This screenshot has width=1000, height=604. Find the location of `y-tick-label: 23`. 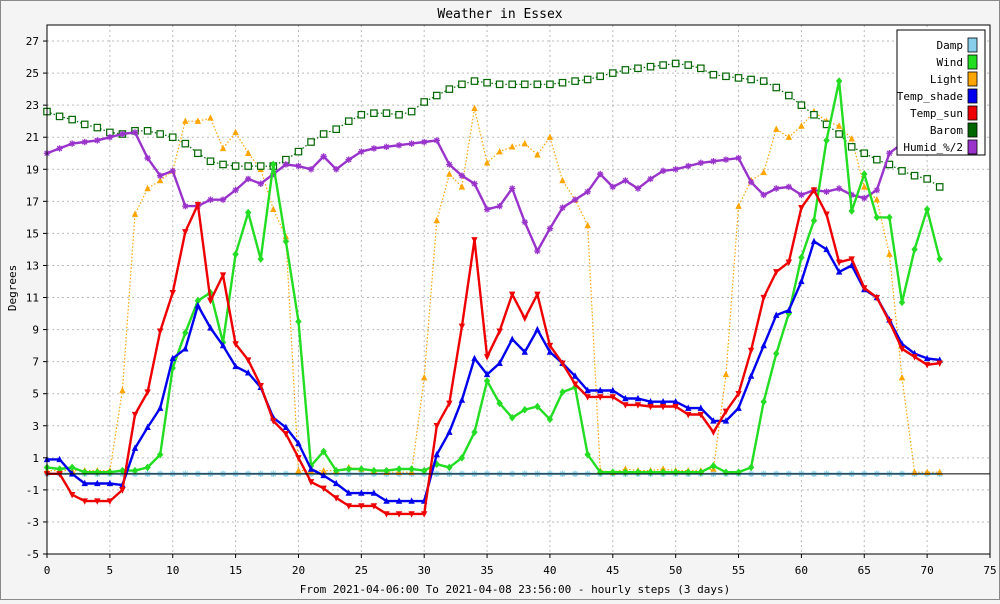

y-tick-label: 23 is located at coordinates (32, 105).